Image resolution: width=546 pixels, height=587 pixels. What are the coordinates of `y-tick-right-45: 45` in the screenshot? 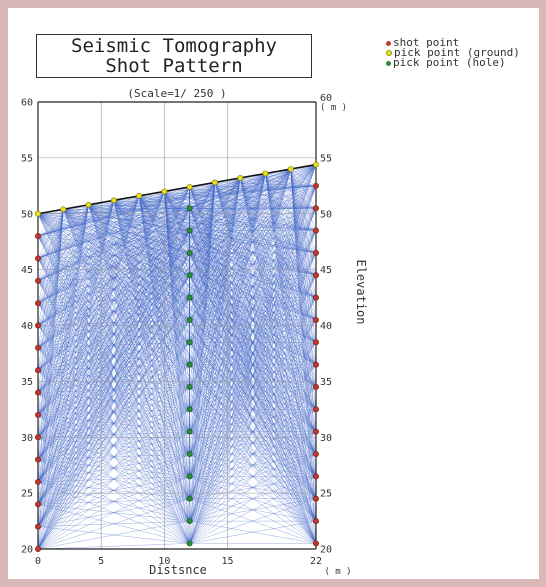 It's located at (326, 270).